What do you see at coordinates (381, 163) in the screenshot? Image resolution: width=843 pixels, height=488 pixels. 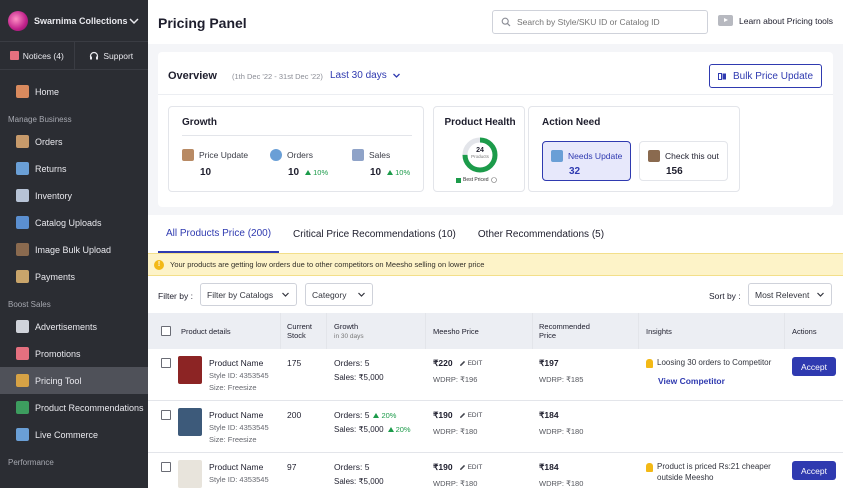 I see `metric-sales: Sales 10 10%` at bounding box center [381, 163].